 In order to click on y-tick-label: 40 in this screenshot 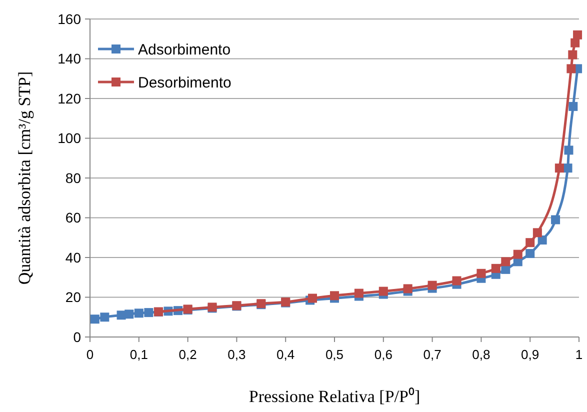, I will do `click(73, 257)`.